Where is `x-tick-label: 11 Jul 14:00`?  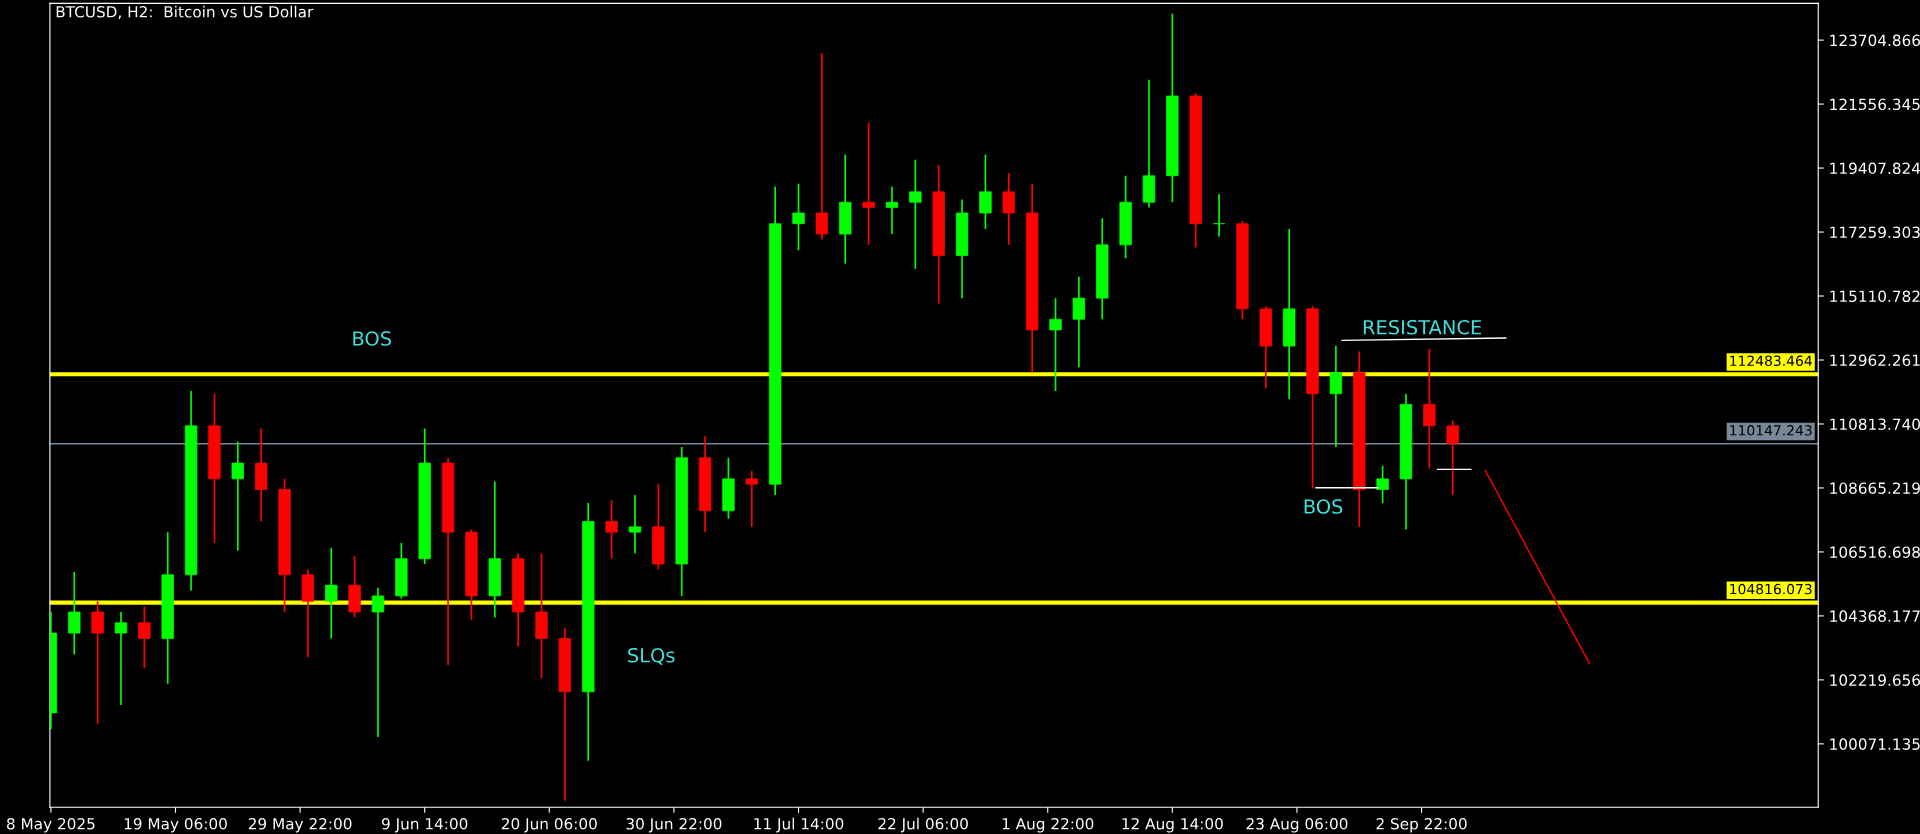
x-tick-label: 11 Jul 14:00 is located at coordinates (799, 825).